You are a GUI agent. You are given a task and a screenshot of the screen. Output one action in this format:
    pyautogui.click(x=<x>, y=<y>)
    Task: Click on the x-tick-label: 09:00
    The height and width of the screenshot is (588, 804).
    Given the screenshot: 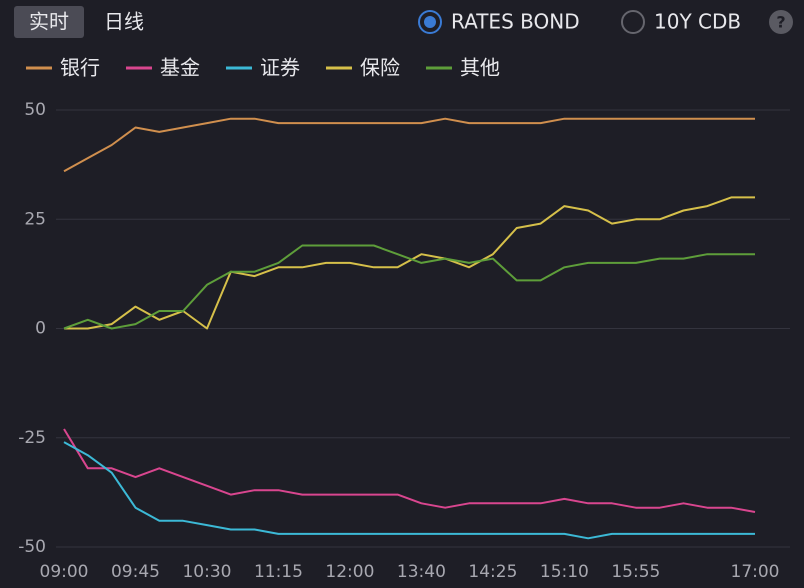 What is the action you would take?
    pyautogui.click(x=64, y=572)
    